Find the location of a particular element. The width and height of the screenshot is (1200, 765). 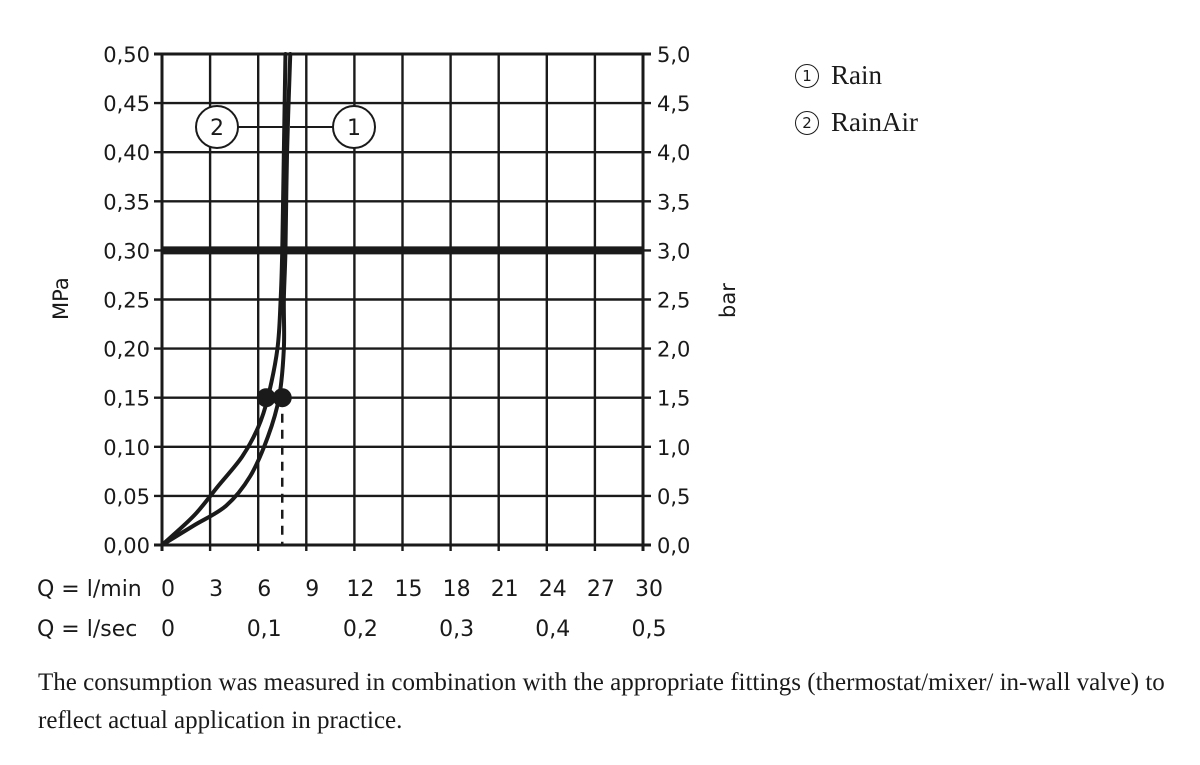

x-tick-label-lmin: 18 is located at coordinates (457, 589).